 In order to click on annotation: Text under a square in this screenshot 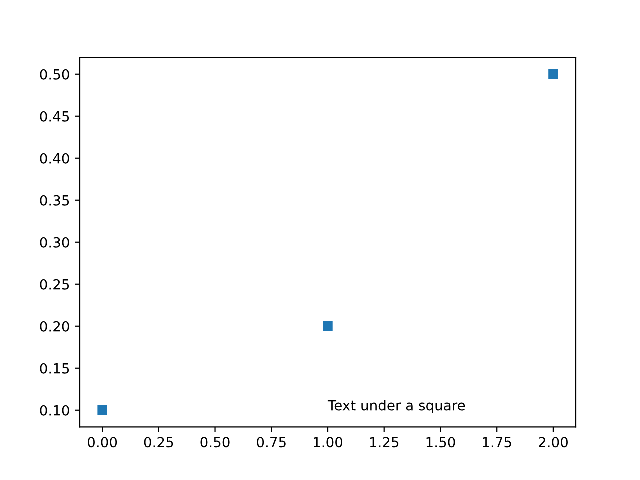, I will do `click(397, 407)`.